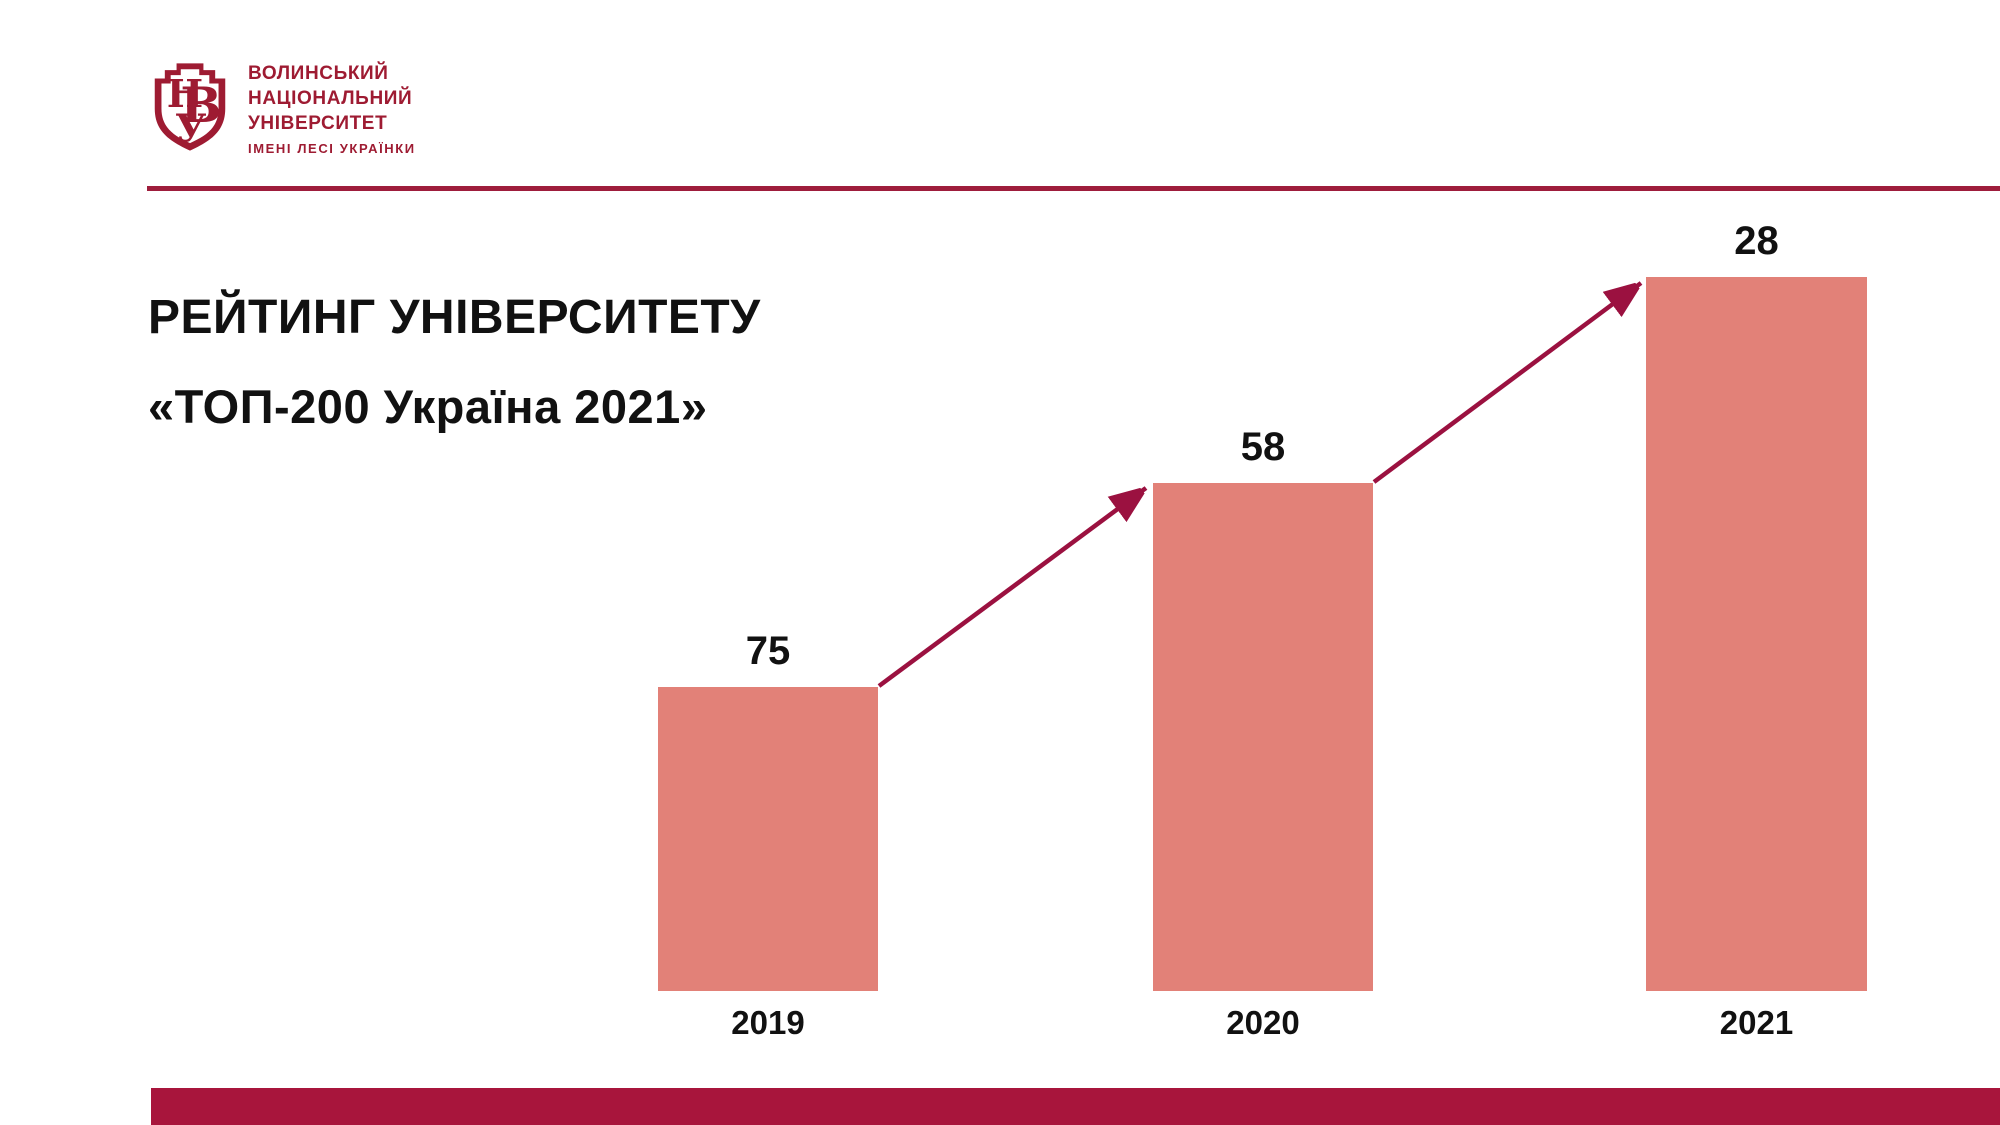 The width and height of the screenshot is (2000, 1125). I want to click on logo-monogram-letter-u: У, so click(190, 128).